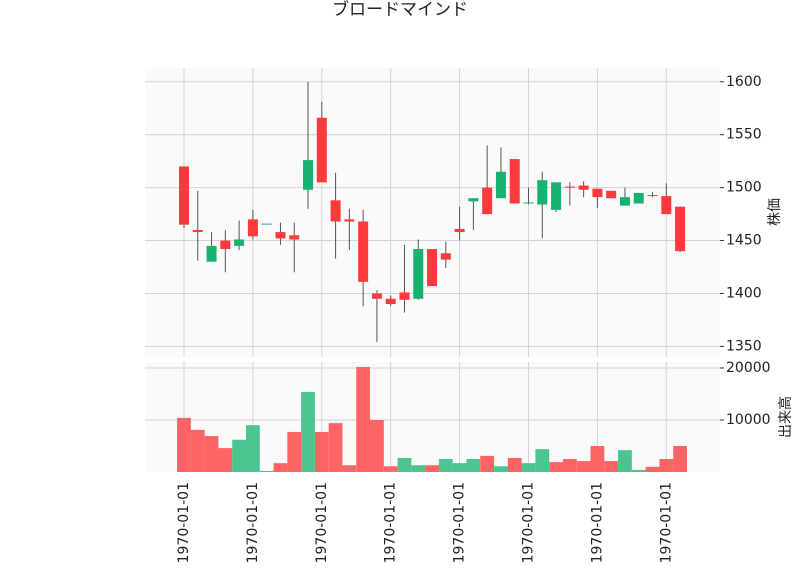 Image resolution: width=800 pixels, height=575 pixels. I want to click on volume-tick-label: 10000, so click(748, 420).